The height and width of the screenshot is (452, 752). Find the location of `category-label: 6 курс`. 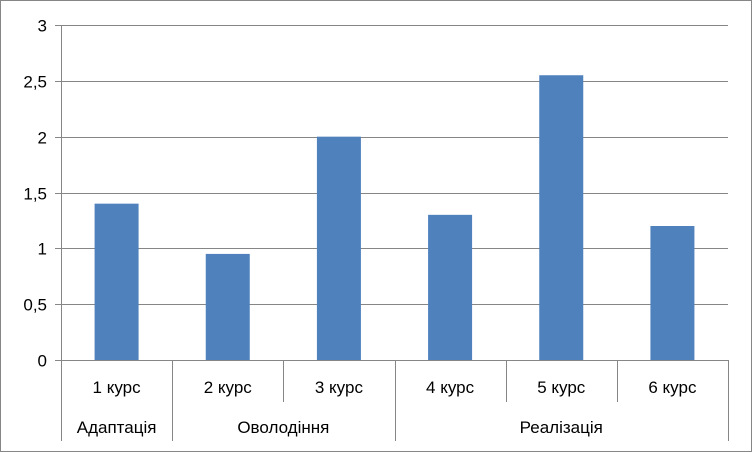

category-label: 6 курс is located at coordinates (672, 387).